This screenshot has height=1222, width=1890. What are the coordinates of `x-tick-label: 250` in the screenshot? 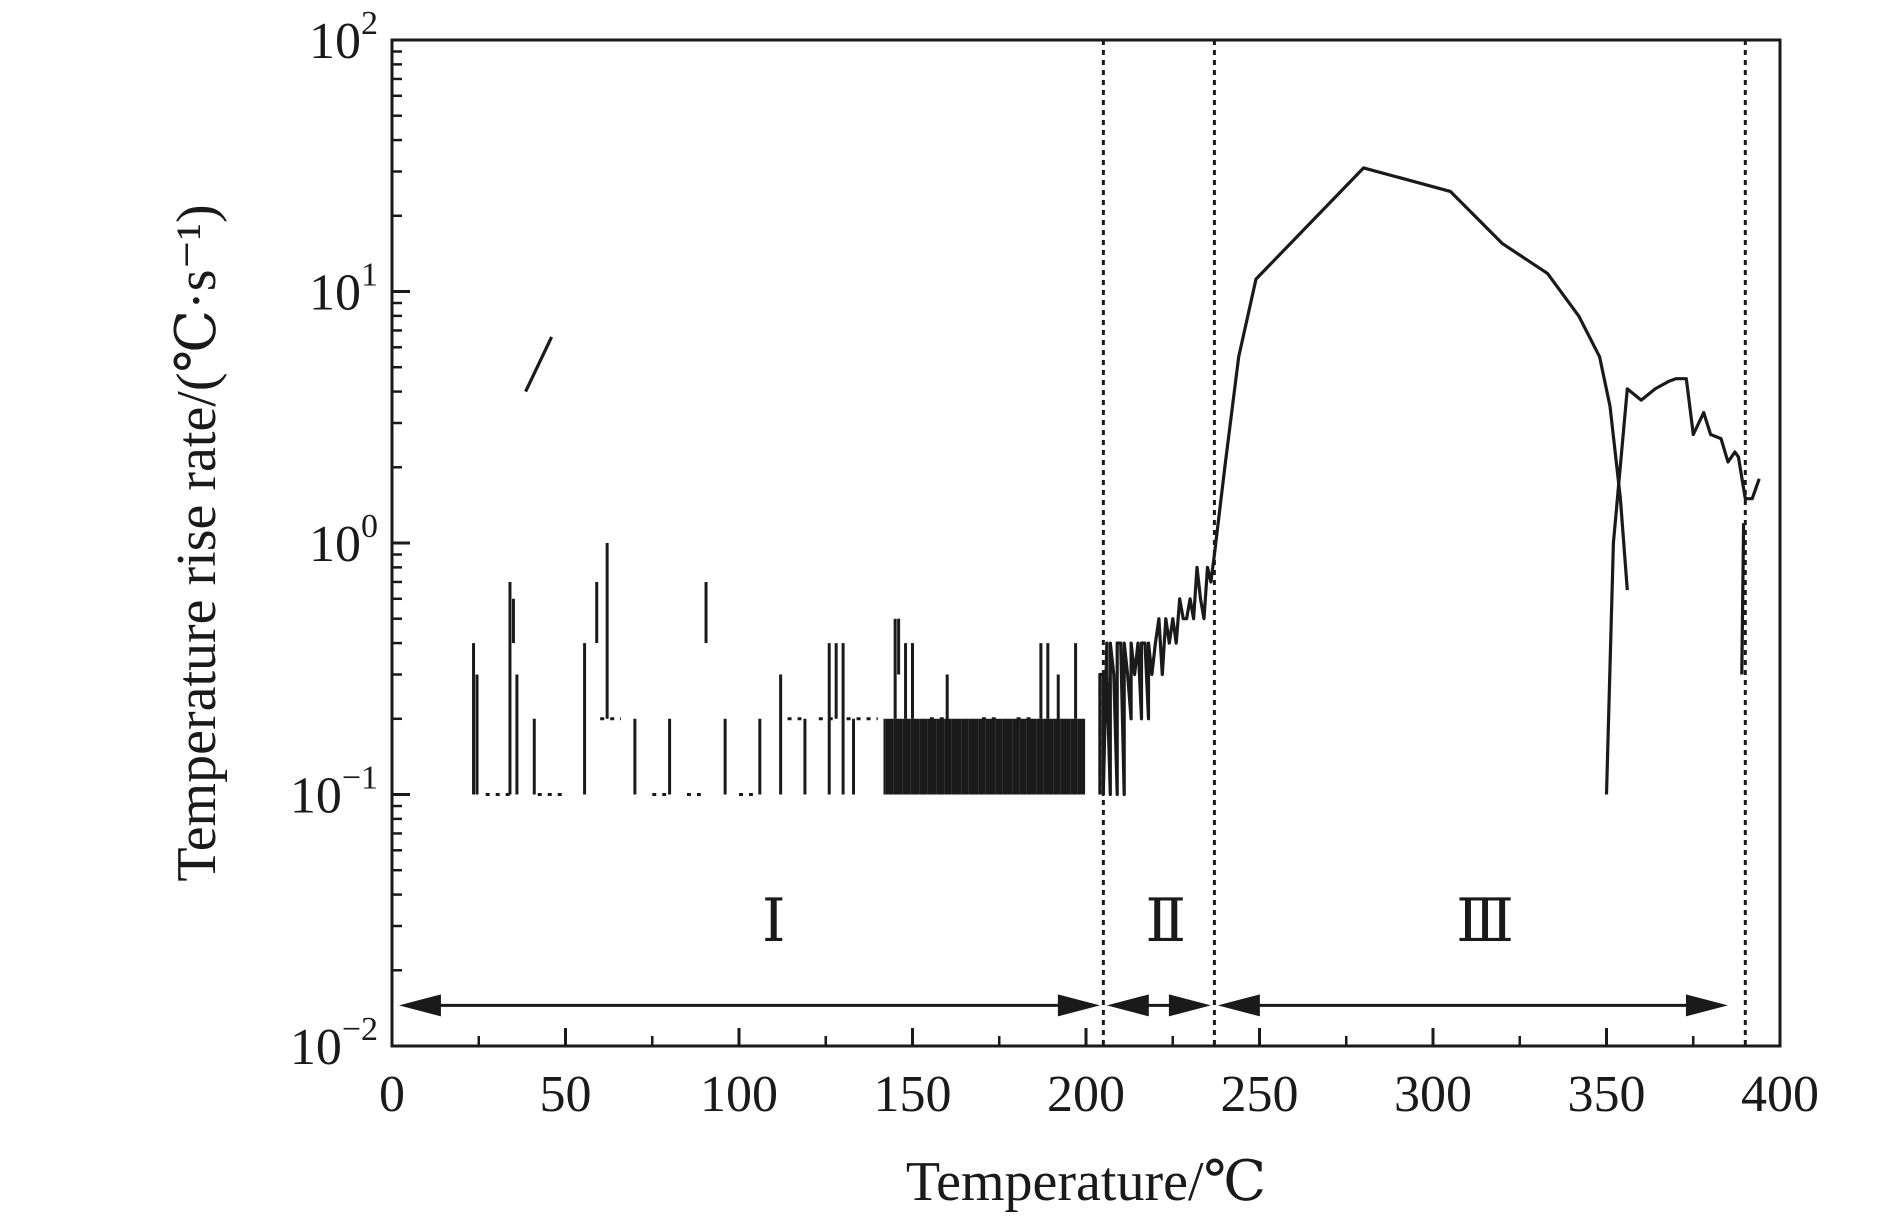 It's located at (1260, 1094).